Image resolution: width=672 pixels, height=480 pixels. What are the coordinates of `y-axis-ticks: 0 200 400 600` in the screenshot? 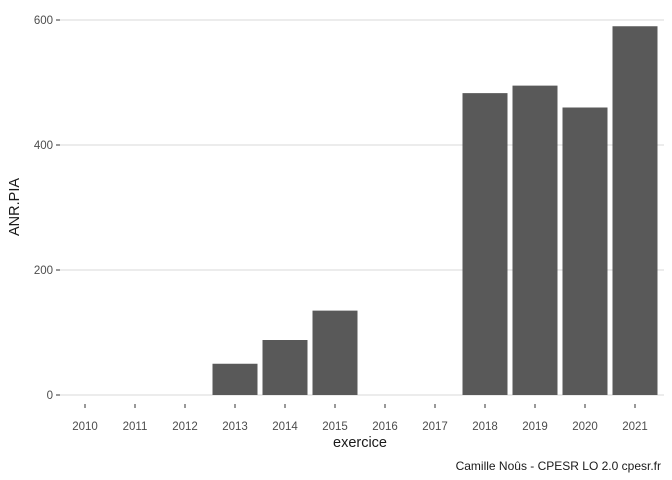 It's located at (47, 208).